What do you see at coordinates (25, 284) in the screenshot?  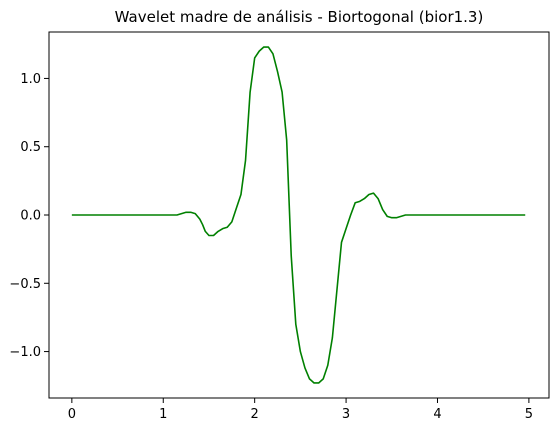 I see `y-tick-label: −0.5` at bounding box center [25, 284].